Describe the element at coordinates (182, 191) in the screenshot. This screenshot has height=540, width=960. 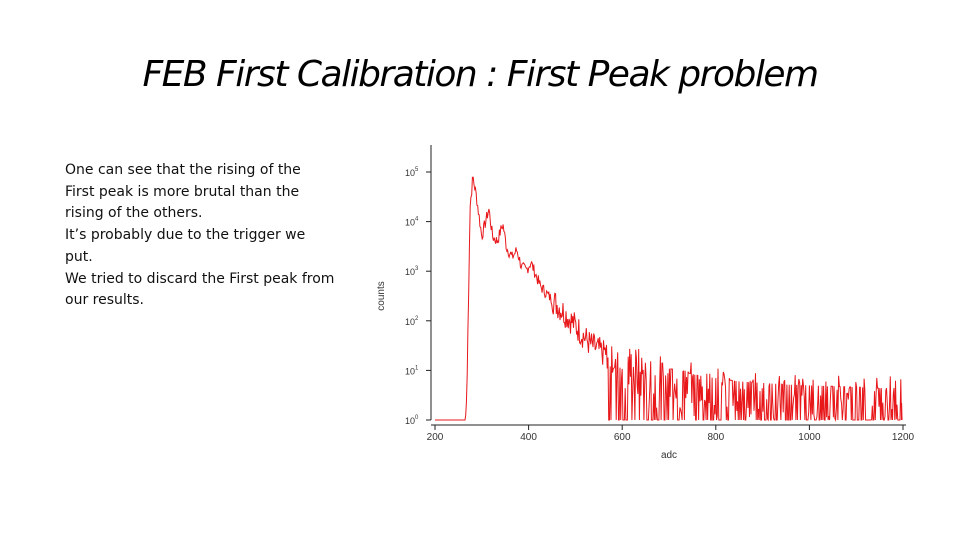
I see `body-line: First peak is more brutal than the` at that location.